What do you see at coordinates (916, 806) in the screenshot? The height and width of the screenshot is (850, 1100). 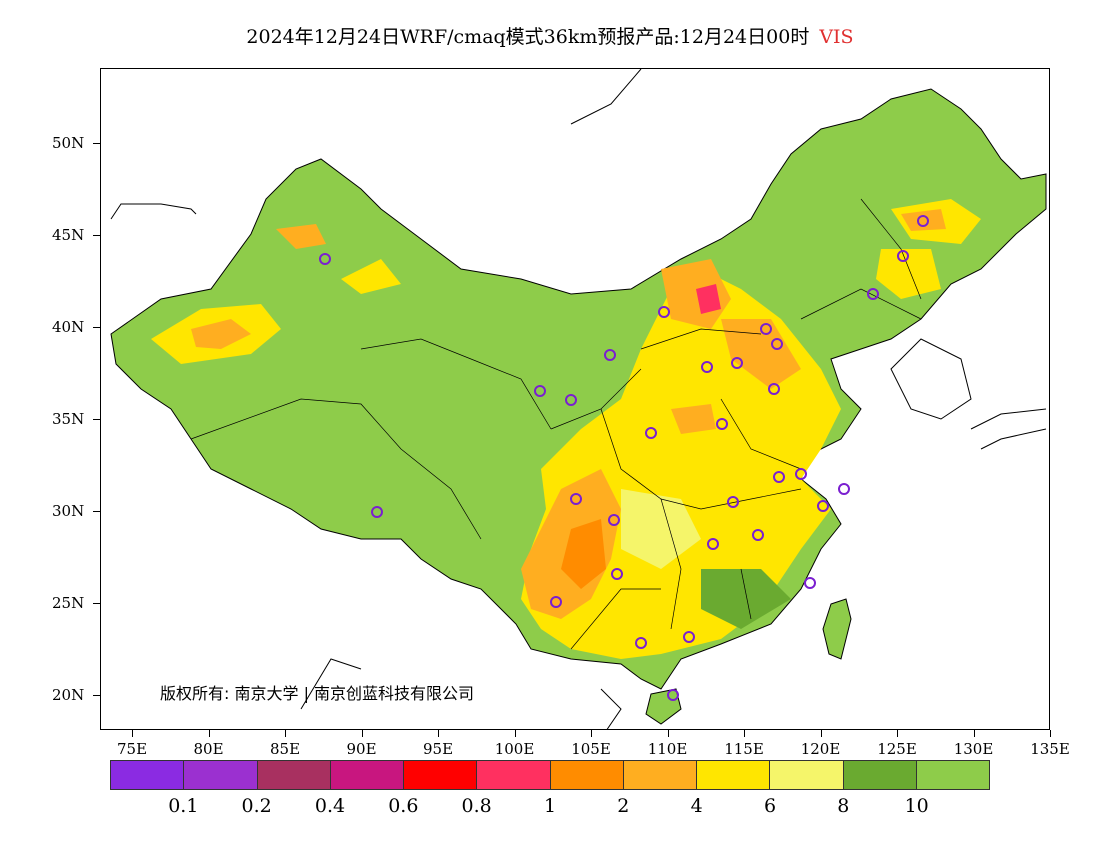 I see `colorbar-tick-label: 10` at bounding box center [916, 806].